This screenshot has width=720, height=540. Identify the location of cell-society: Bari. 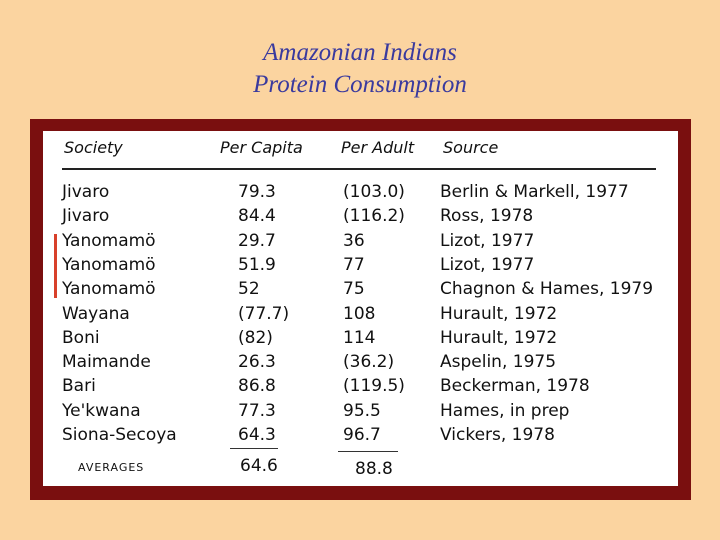
(79, 386).